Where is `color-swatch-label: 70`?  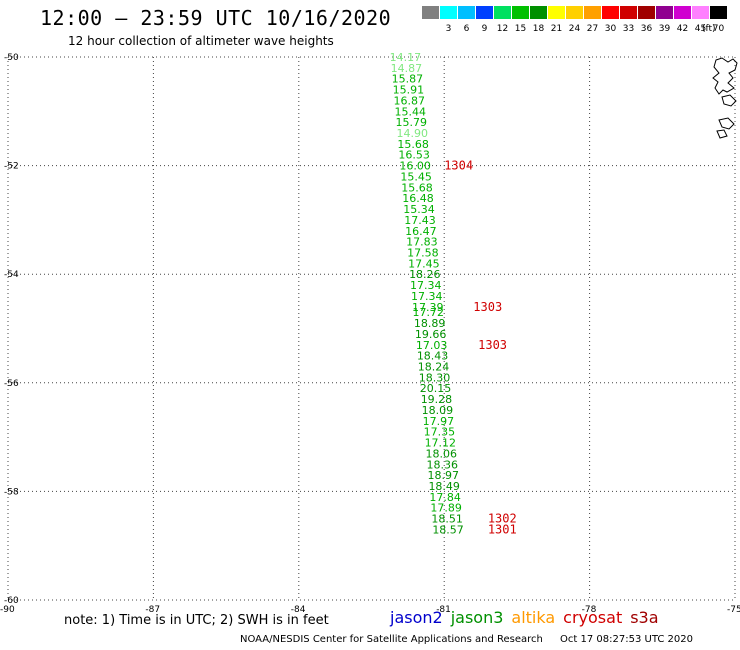
color-swatch-label: 70 is located at coordinates (718, 29).